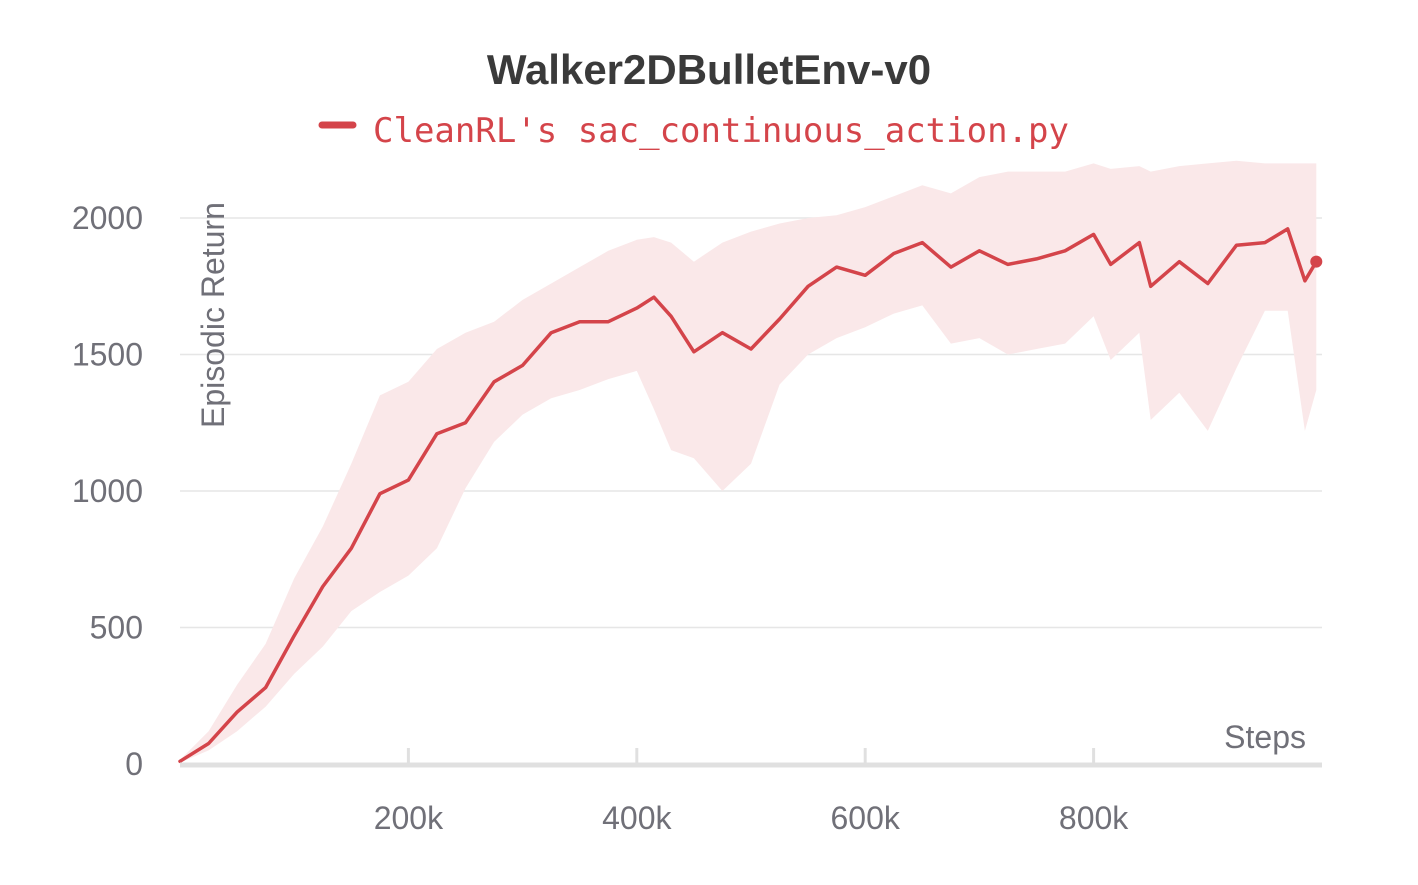  What do you see at coordinates (409, 818) in the screenshot?
I see `x-tick-label: 200k` at bounding box center [409, 818].